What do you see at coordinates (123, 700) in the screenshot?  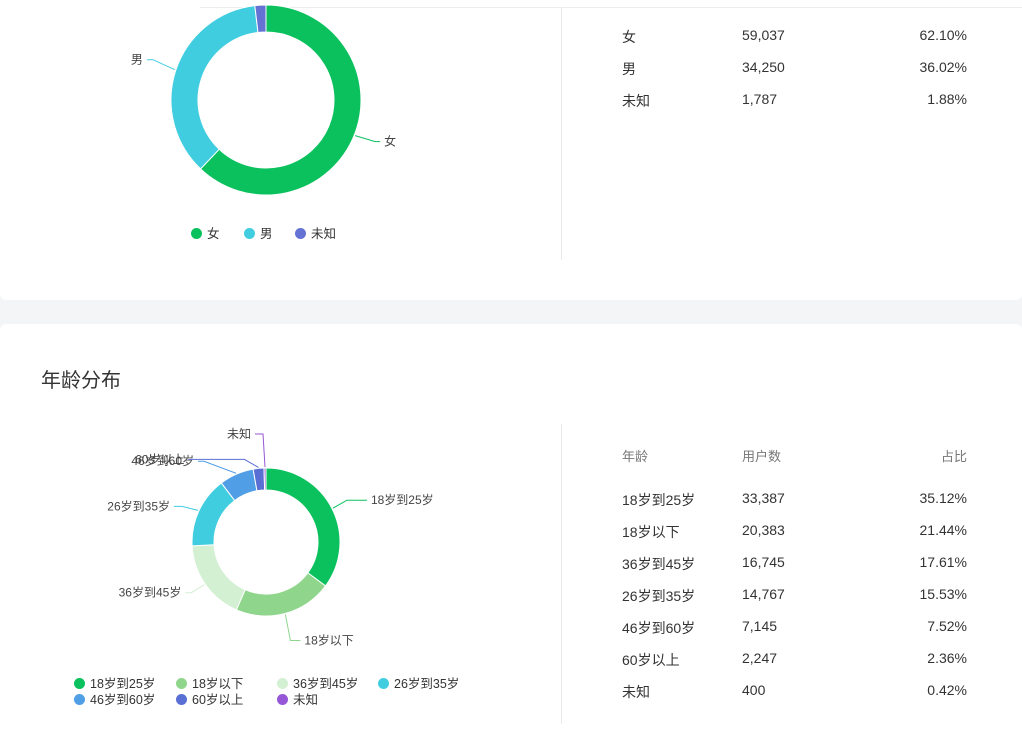 I see `legend-label: 46岁到60岁` at bounding box center [123, 700].